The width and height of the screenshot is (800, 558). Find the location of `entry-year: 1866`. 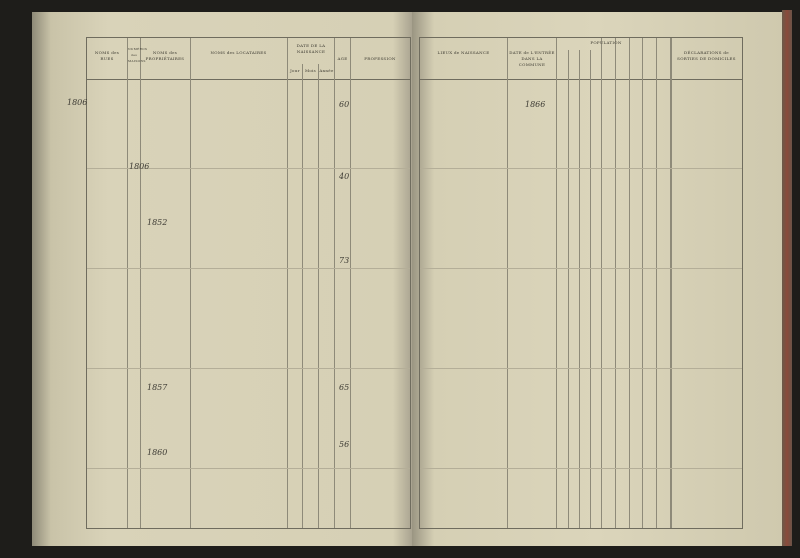

entry-year: 1866 is located at coordinates (535, 104).